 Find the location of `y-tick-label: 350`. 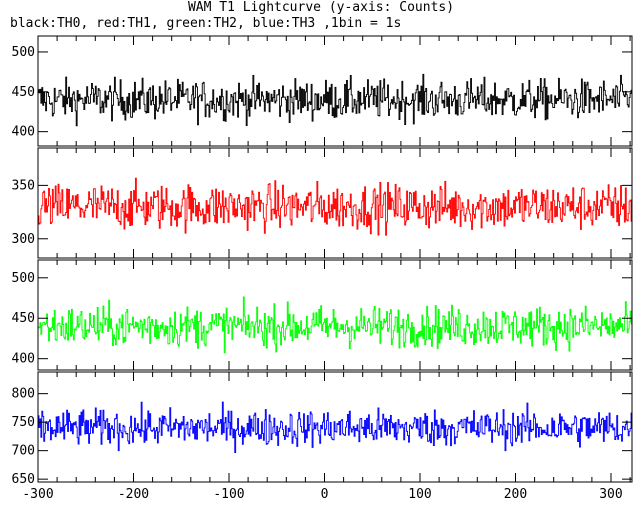

y-tick-label: 350 is located at coordinates (23, 185).